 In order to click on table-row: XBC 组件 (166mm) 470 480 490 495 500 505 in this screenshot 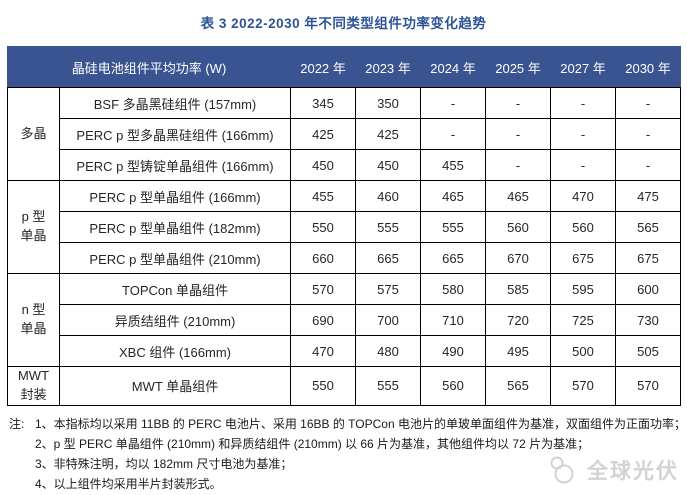, I will do `click(345, 351)`.